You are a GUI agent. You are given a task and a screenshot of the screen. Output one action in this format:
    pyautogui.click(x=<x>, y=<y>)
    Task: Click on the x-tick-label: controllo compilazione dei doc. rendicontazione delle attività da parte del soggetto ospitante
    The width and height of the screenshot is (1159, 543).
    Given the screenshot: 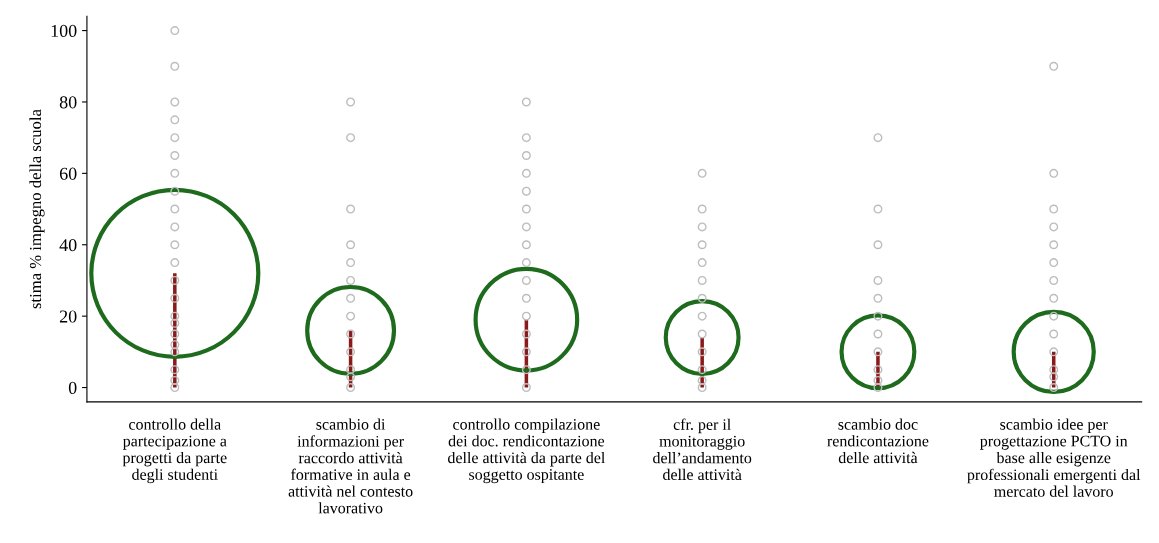 What is the action you would take?
    pyautogui.click(x=526, y=451)
    